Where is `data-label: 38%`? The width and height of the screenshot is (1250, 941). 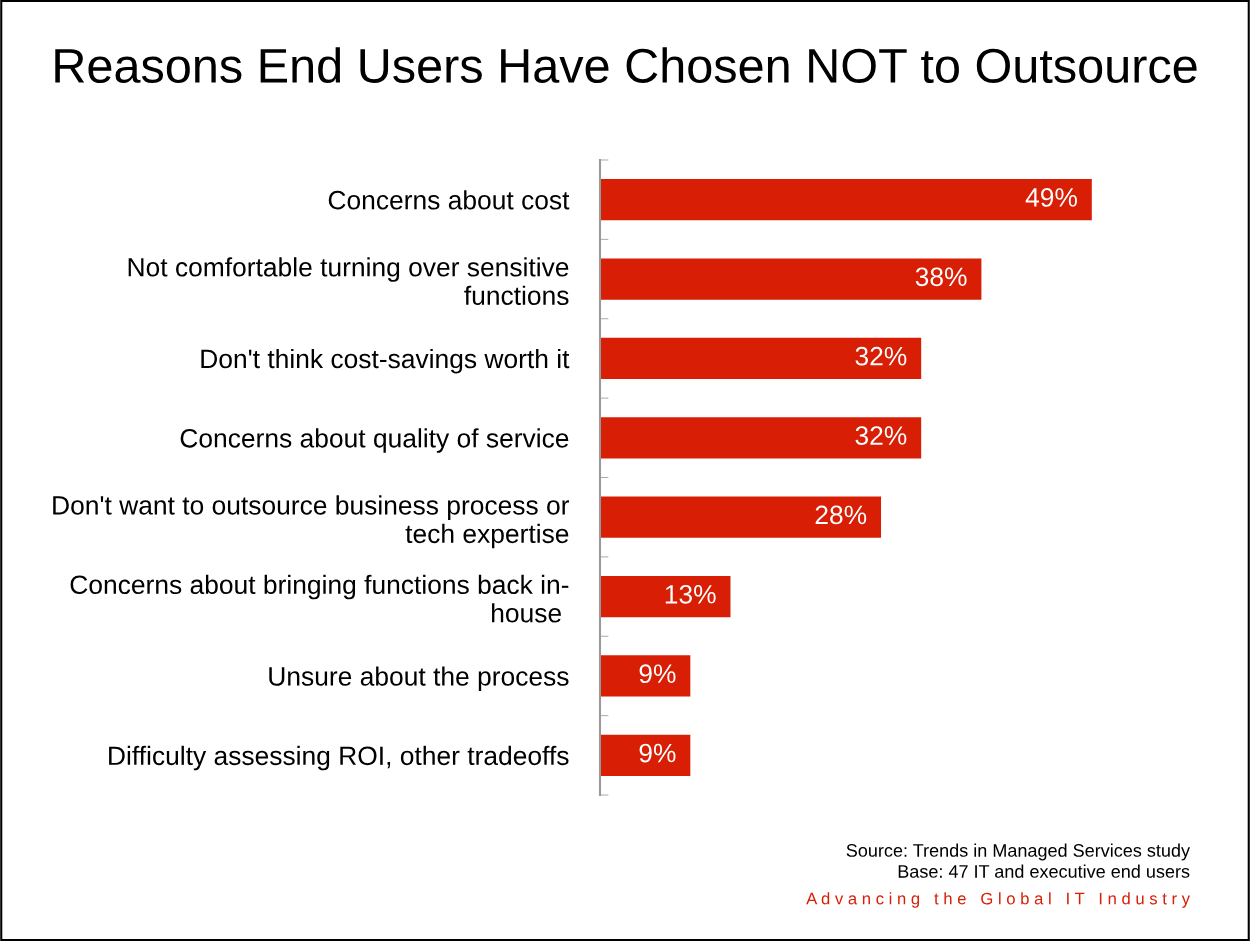
data-label: 38% is located at coordinates (941, 277).